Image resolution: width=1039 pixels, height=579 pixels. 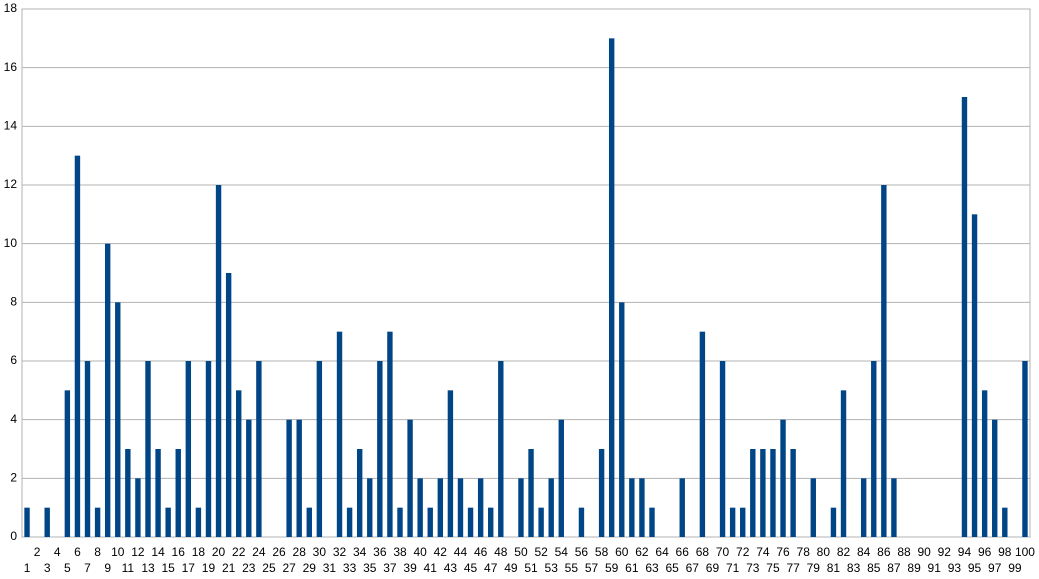 What do you see at coordinates (380, 552) in the screenshot?
I see `x-tick-label: 36` at bounding box center [380, 552].